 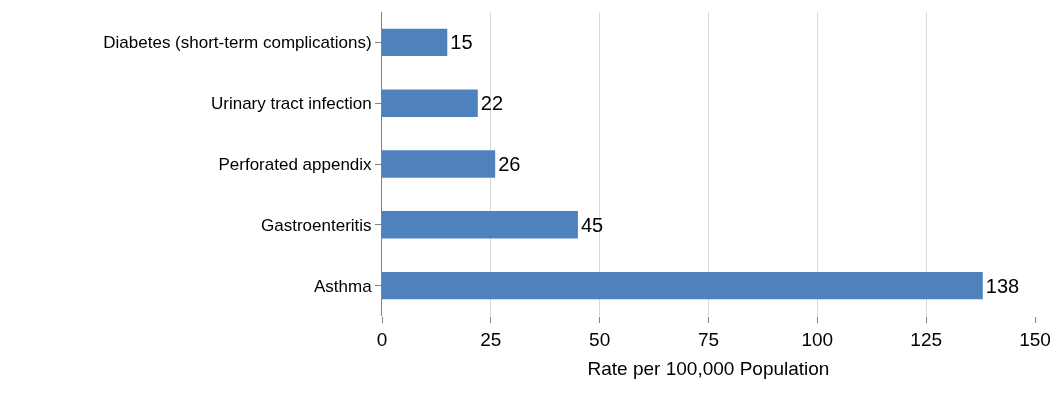 I want to click on y-tick-label: Asthma, so click(x=343, y=286).